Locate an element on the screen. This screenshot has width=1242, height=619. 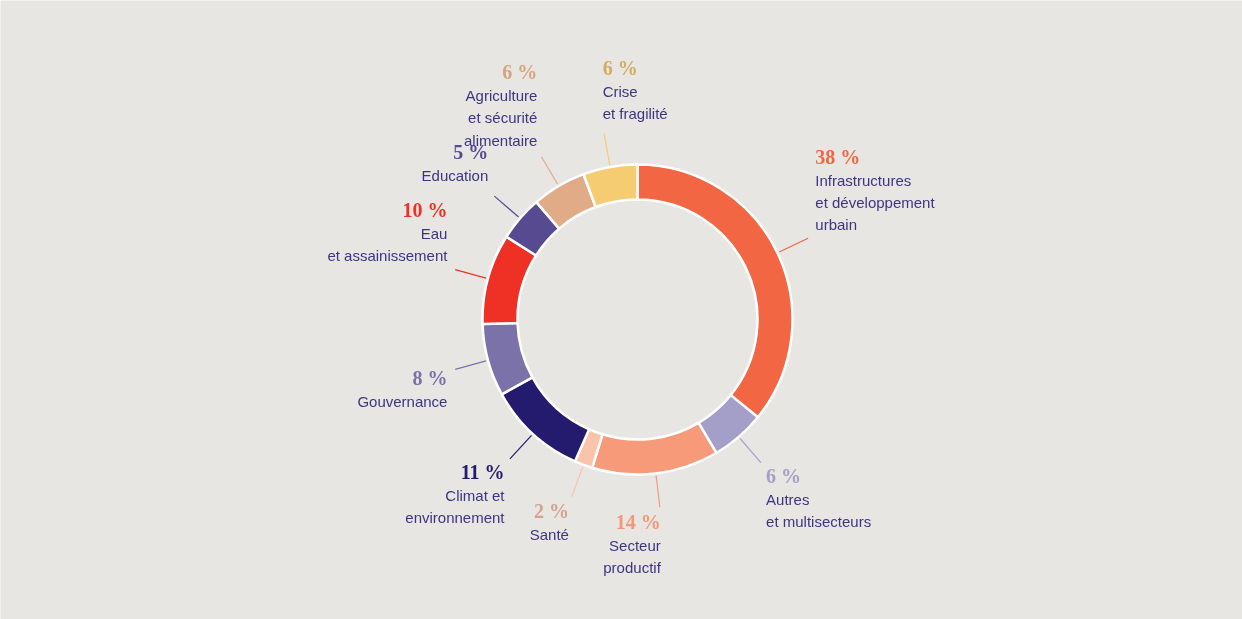
slice-label: Secteur productif is located at coordinates (632, 557).